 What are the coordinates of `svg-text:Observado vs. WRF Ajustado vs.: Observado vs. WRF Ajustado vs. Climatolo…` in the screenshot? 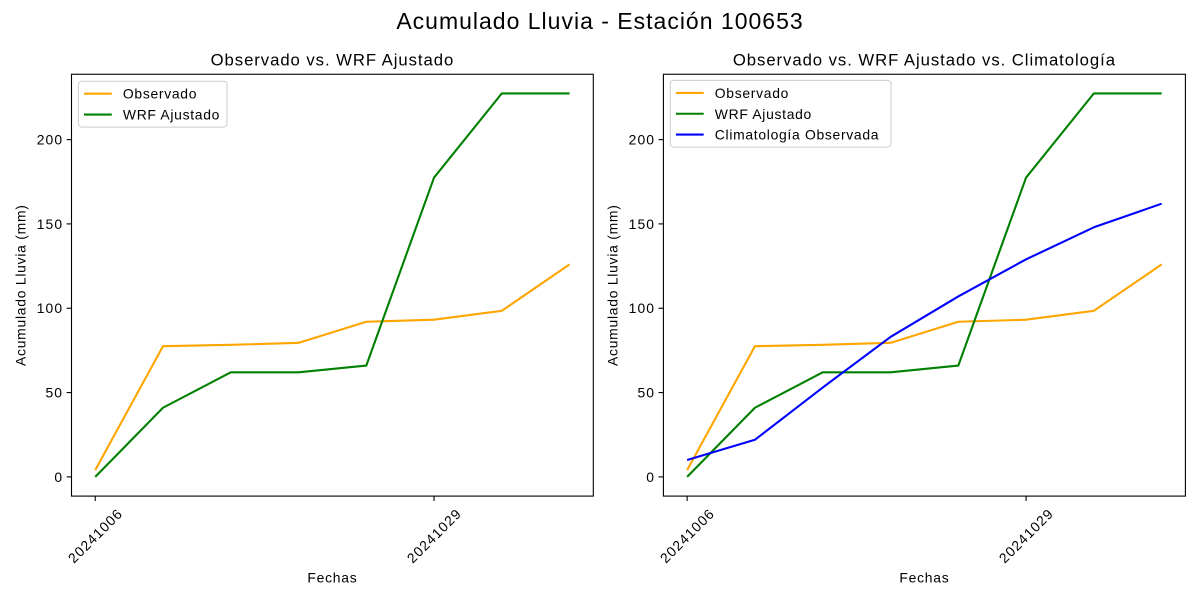 It's located at (924, 60).